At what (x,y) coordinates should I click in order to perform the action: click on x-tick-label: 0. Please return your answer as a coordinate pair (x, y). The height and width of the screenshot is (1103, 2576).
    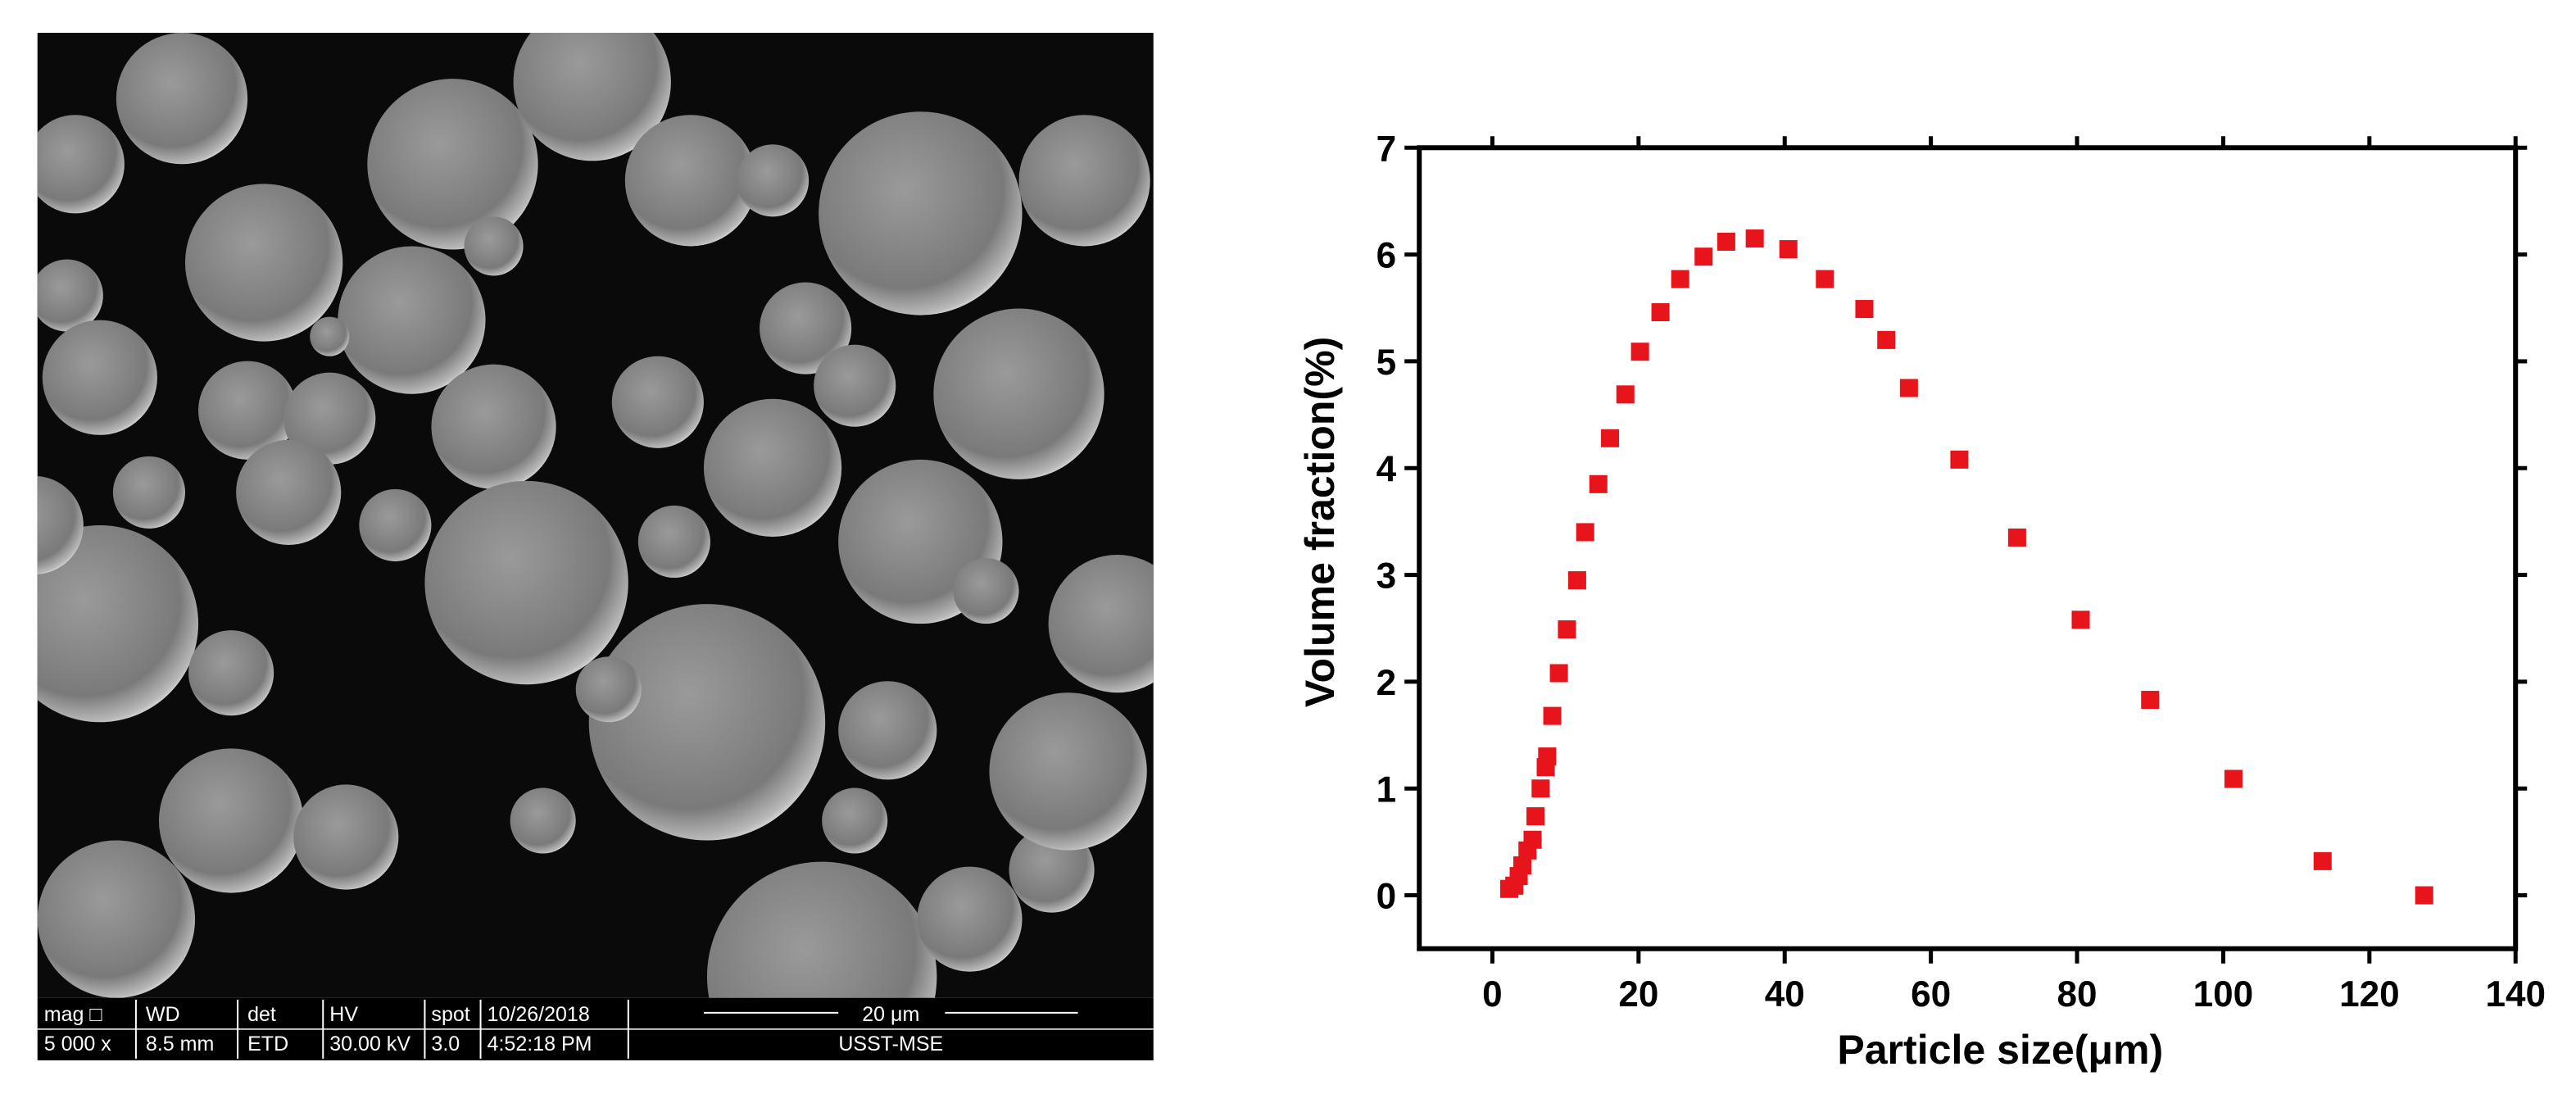
    Looking at the image, I should click on (1492, 994).